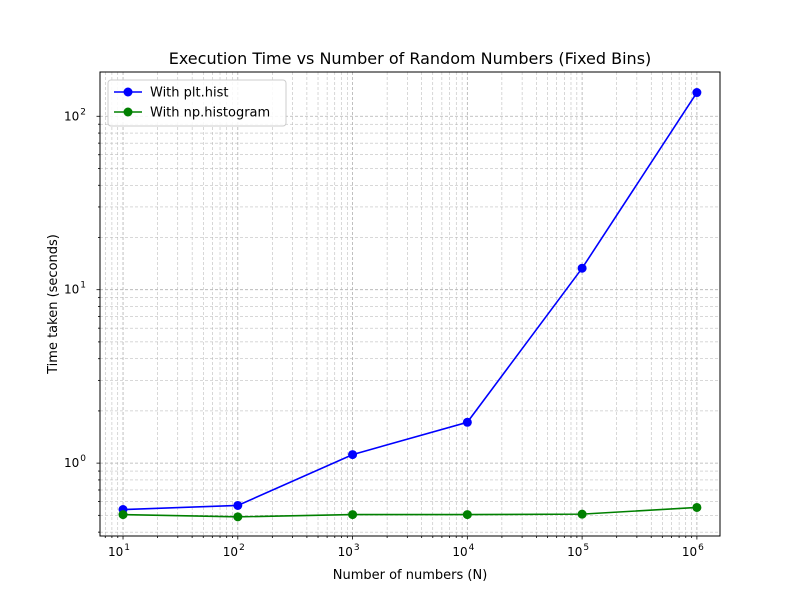 The width and height of the screenshot is (800, 604). Describe the element at coordinates (234, 551) in the screenshot. I see `x-tick-label: 102` at that location.